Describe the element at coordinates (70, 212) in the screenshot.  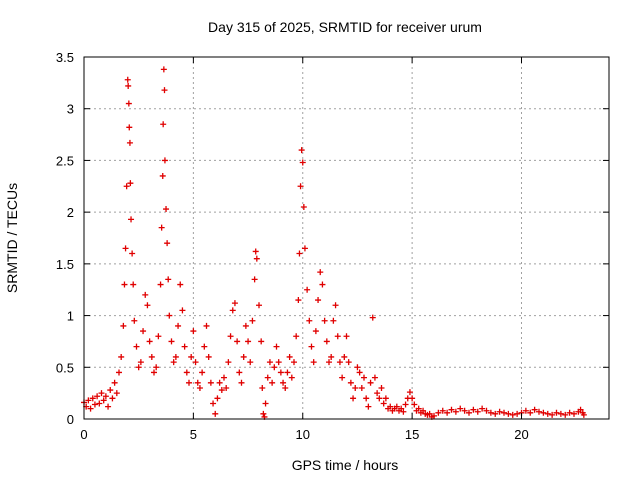
I see `y-tick-label: 2` at that location.